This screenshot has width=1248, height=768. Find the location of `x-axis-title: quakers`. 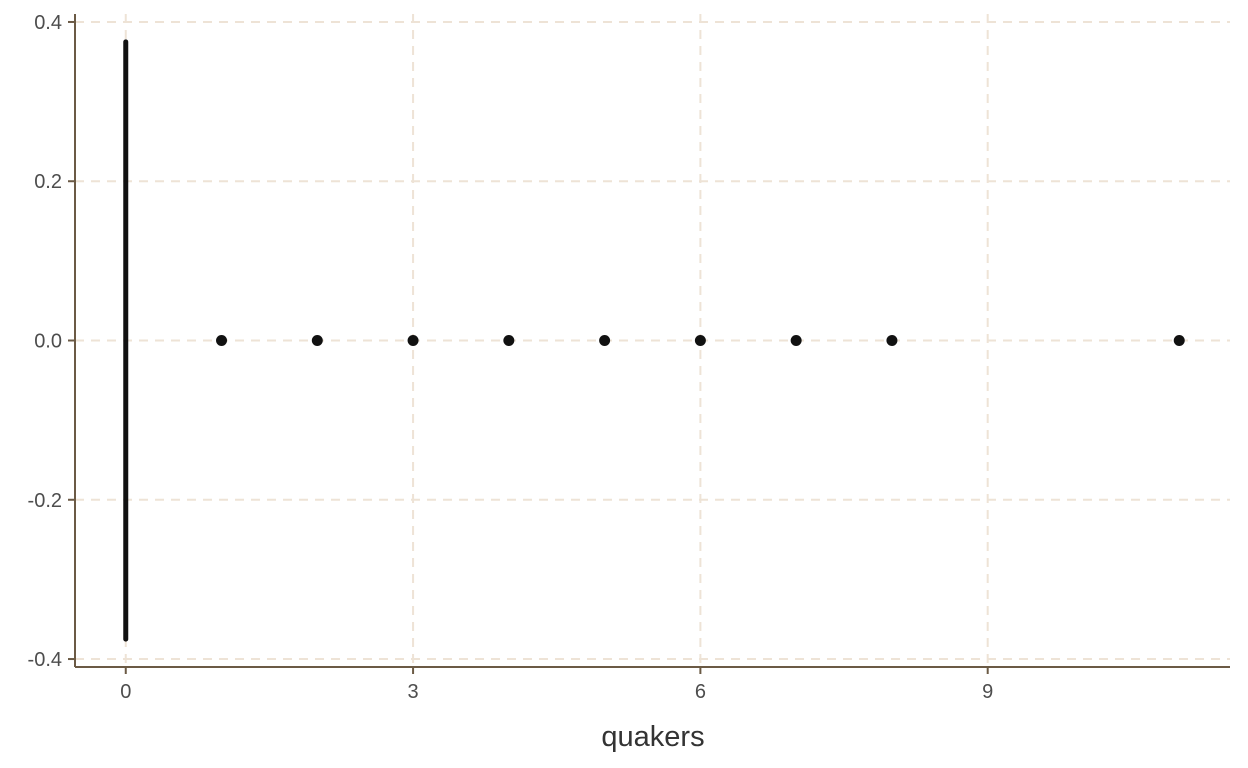

x-axis-title: quakers is located at coordinates (652, 737).